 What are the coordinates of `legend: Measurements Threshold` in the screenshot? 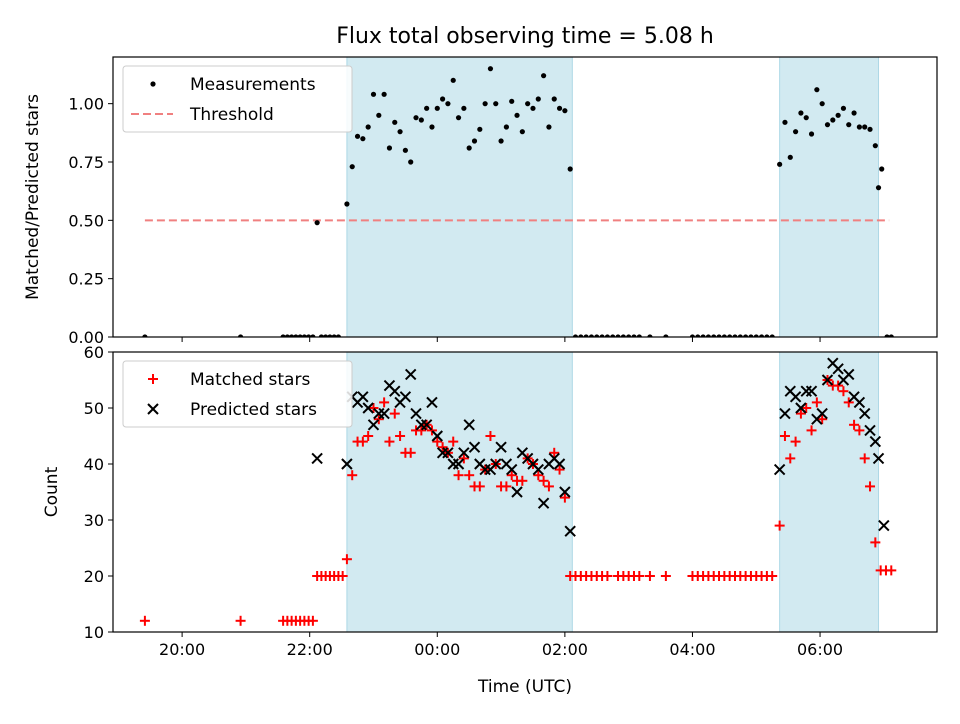 It's located at (237, 99).